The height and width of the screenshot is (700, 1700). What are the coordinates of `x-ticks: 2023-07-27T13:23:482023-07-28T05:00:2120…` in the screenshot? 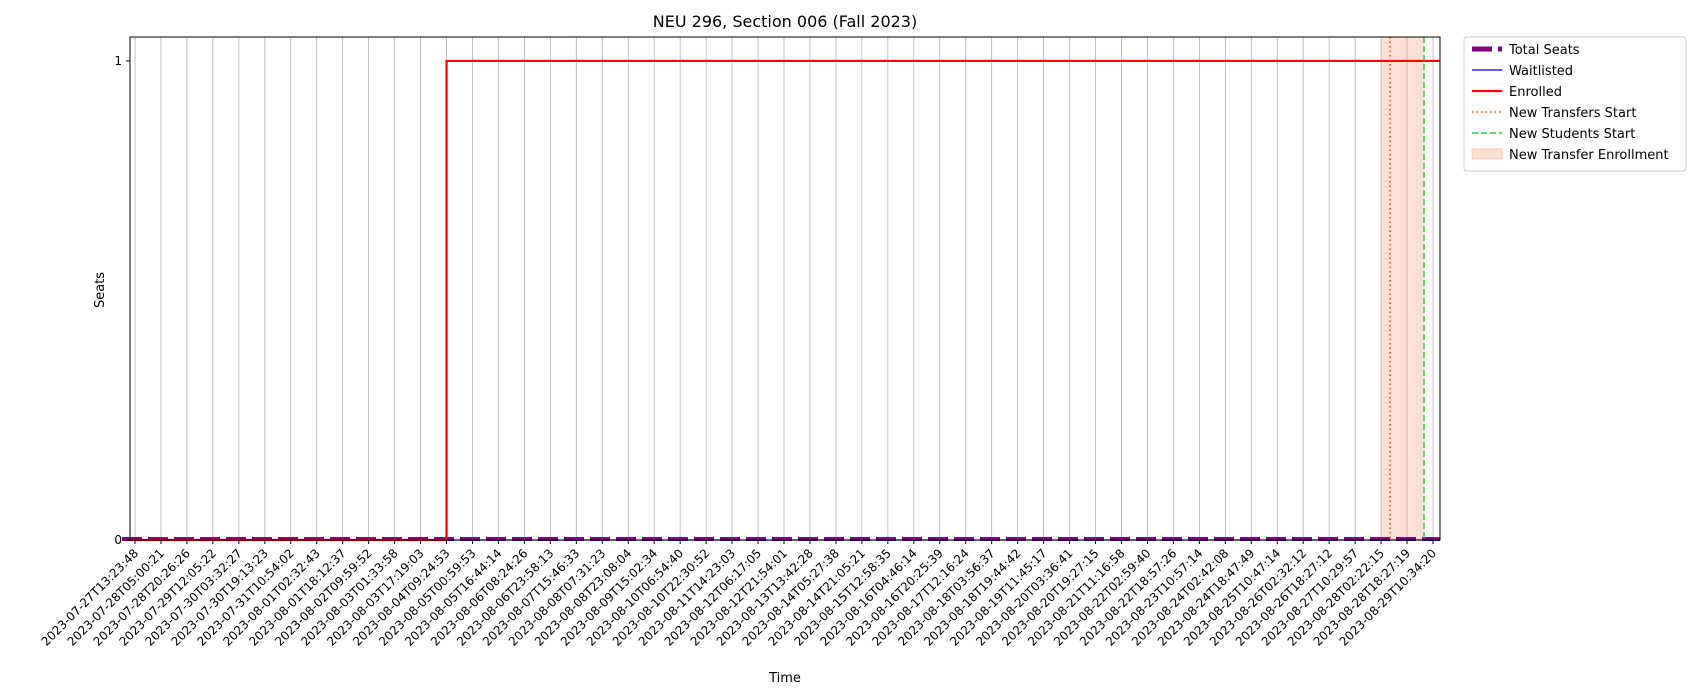 It's located at (739, 594).